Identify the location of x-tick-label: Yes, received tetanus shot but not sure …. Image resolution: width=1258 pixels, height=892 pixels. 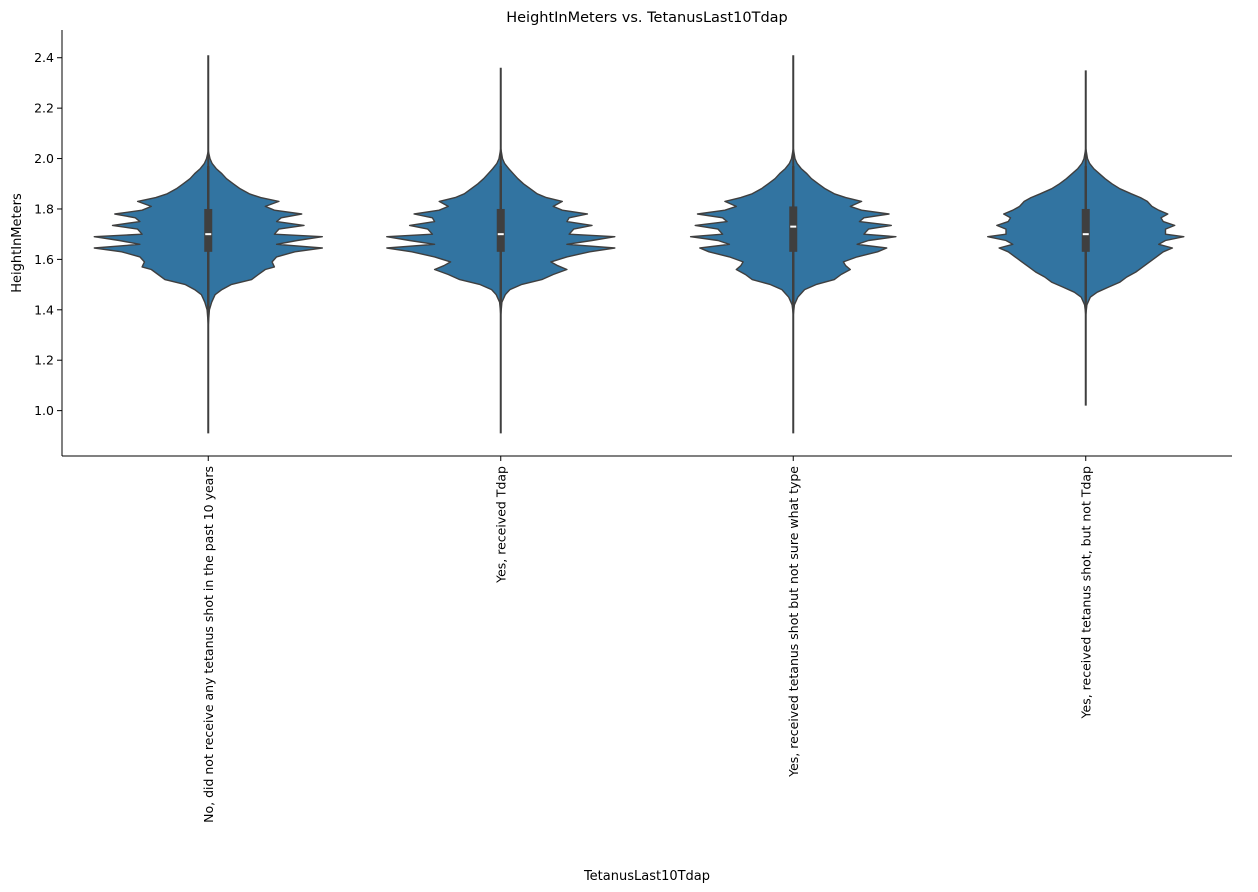
(793, 622).